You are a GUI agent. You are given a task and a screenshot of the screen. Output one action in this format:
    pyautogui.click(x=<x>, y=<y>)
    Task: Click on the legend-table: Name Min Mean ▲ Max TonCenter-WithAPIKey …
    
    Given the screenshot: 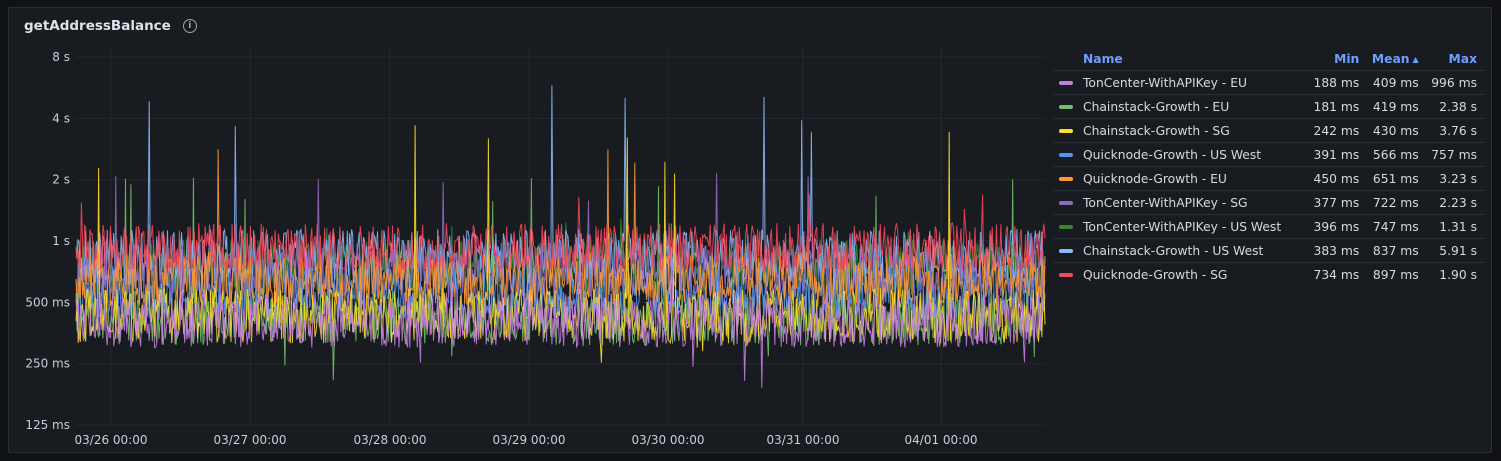 What is the action you would take?
    pyautogui.click(x=1269, y=167)
    